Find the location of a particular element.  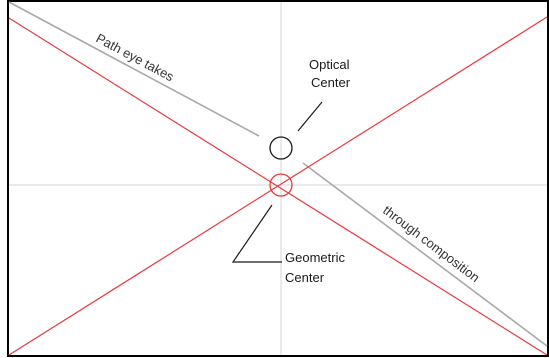

geometric-center-label-line2: Center is located at coordinates (305, 277).